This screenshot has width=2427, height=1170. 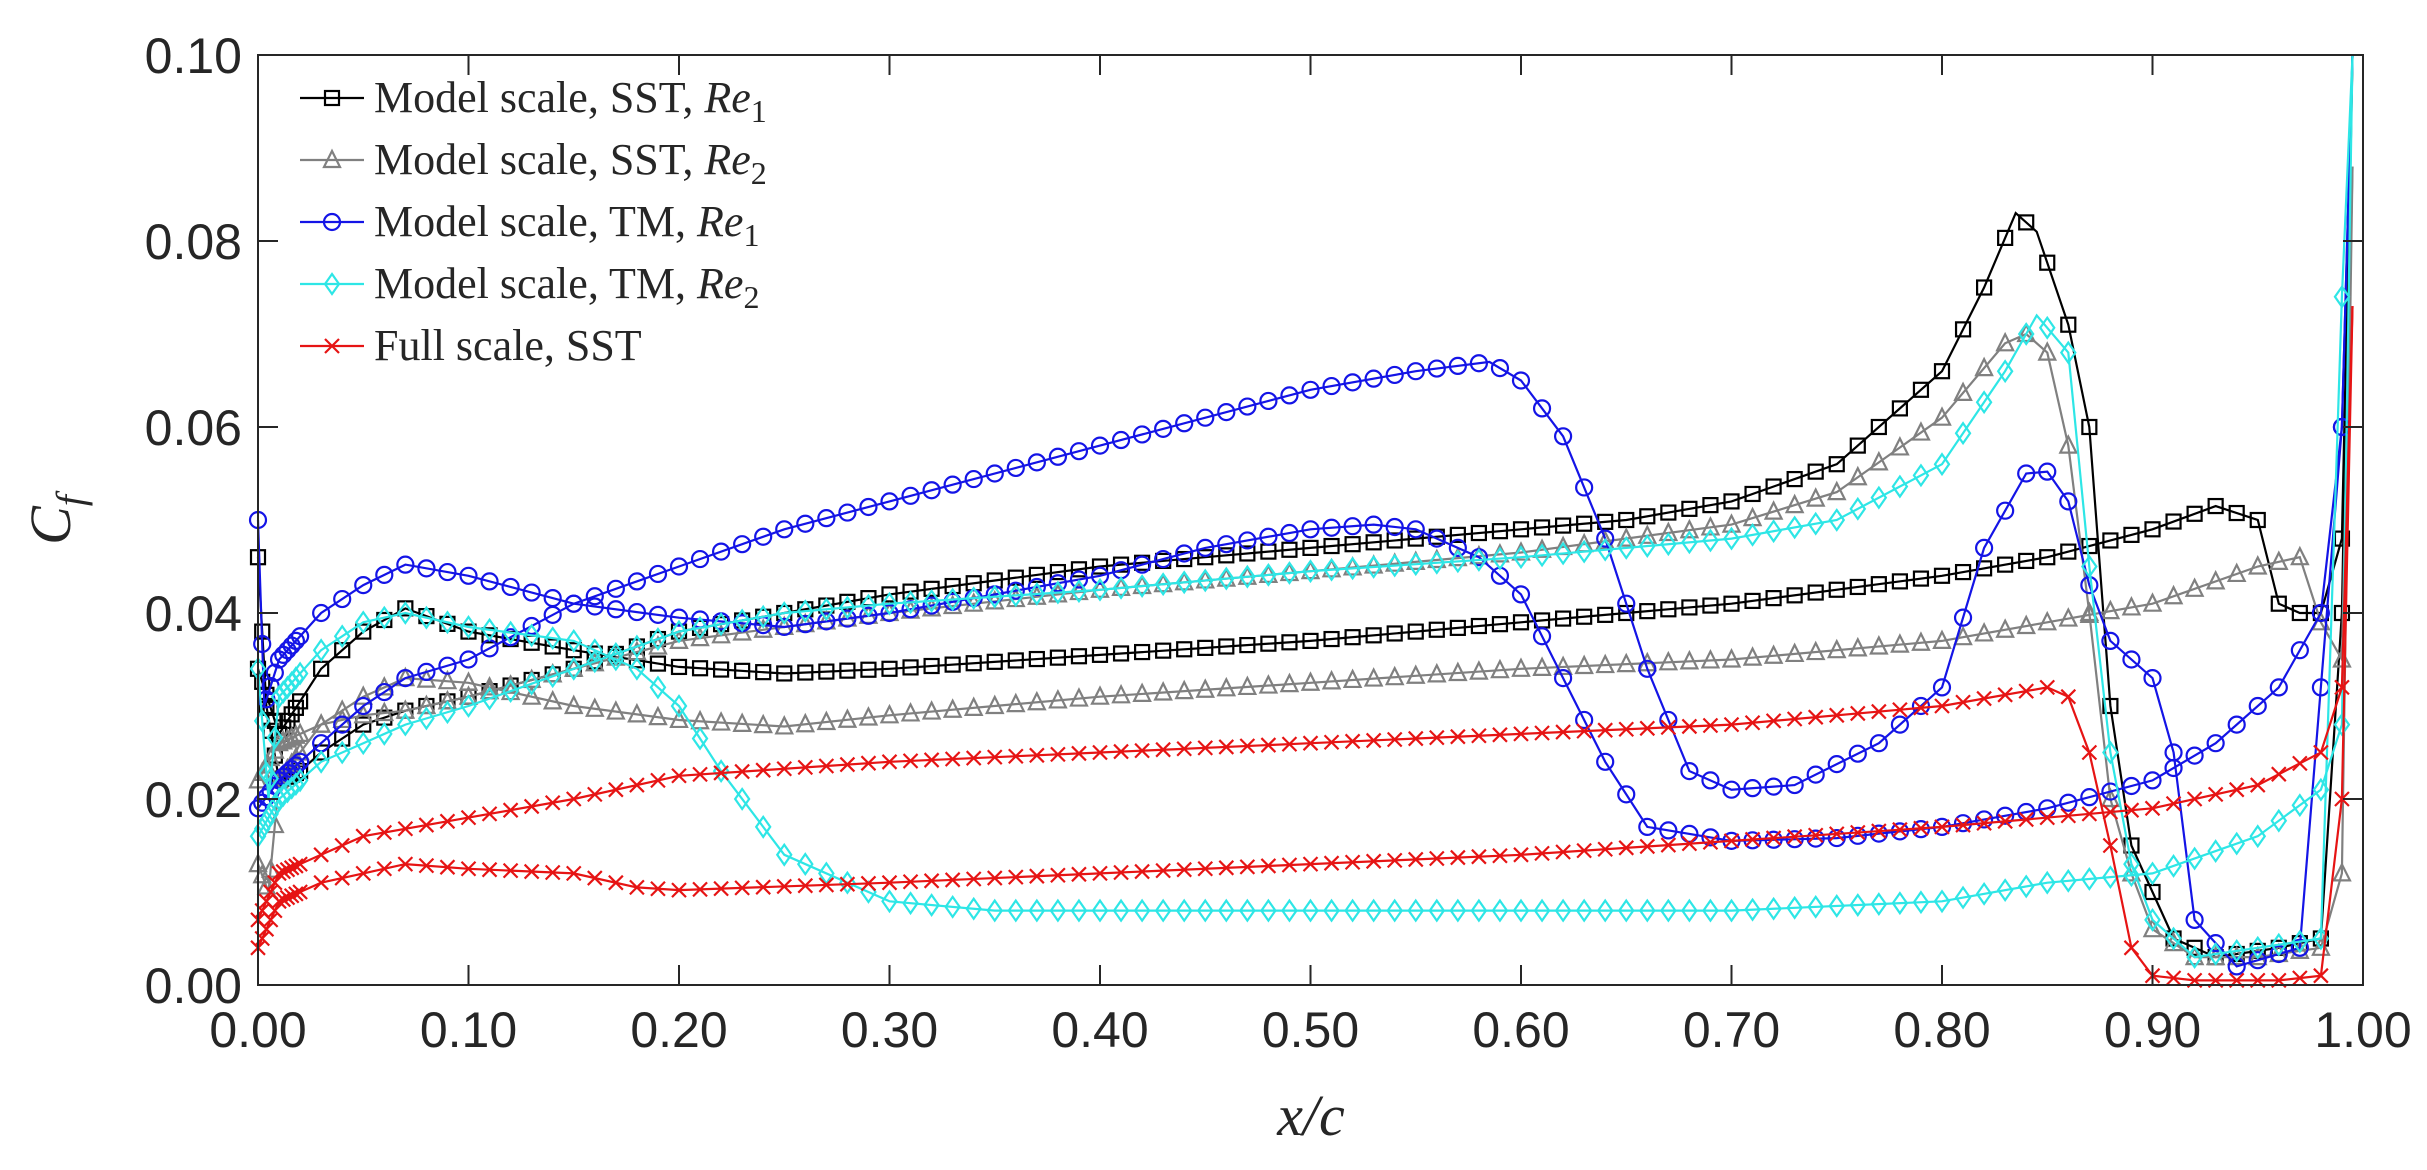 What do you see at coordinates (193, 614) in the screenshot?
I see `y-tick-label: 0.04` at bounding box center [193, 614].